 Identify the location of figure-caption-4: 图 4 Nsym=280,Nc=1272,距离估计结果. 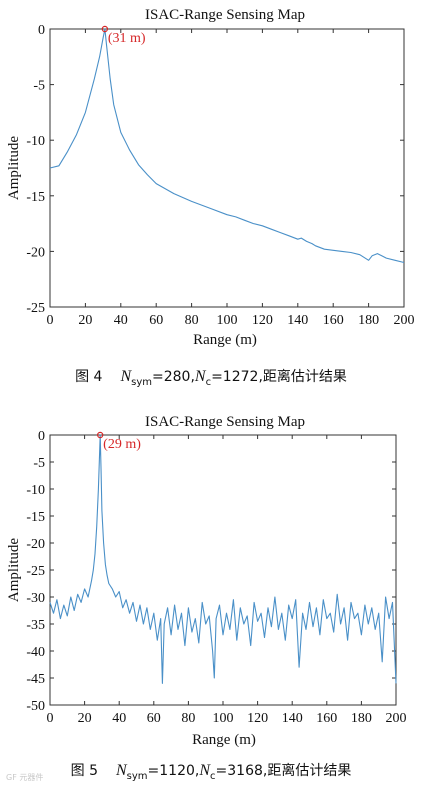
(211, 377).